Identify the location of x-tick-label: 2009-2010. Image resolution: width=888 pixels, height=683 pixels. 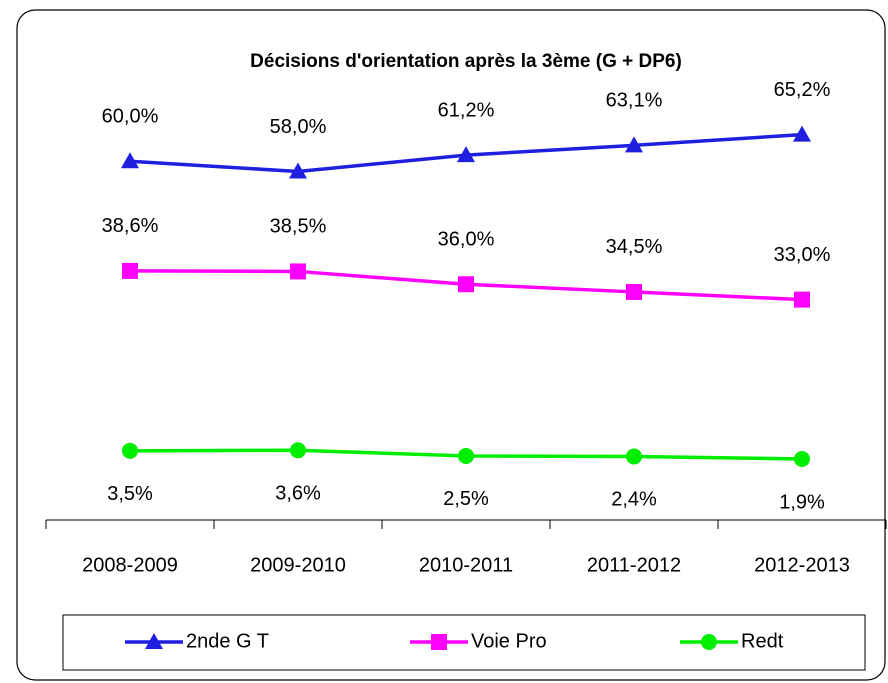
(298, 565).